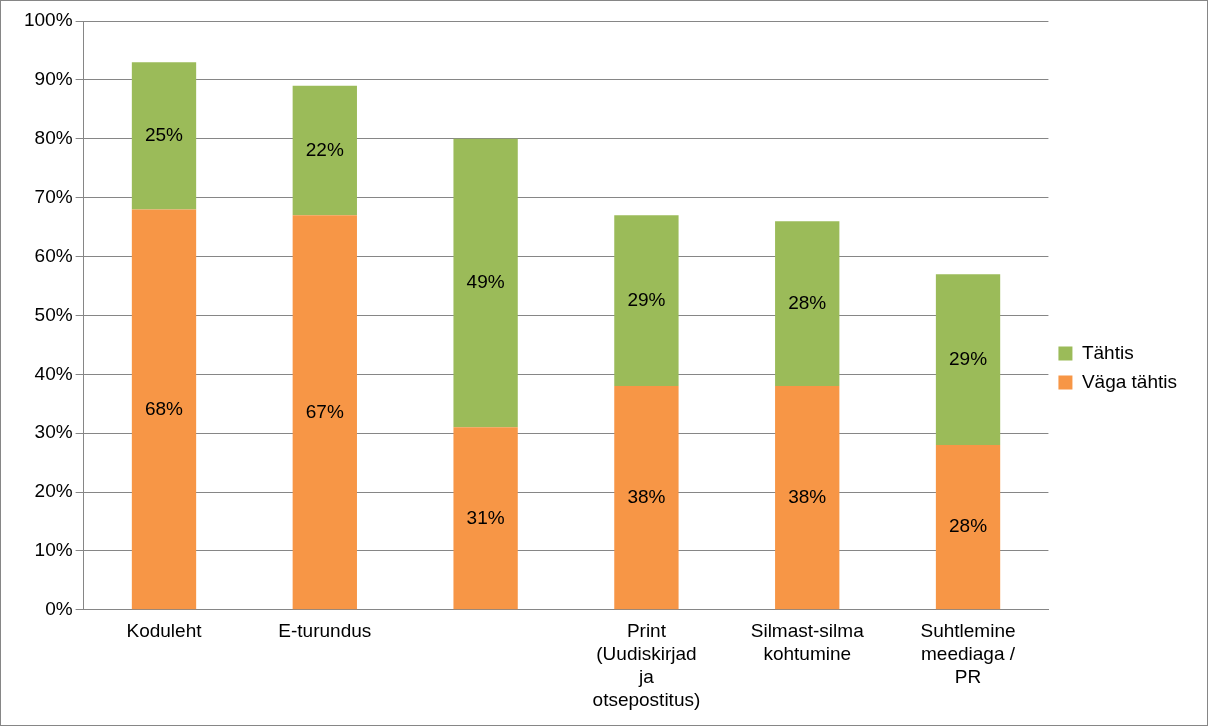  I want to click on data-label: 25%, so click(164, 135).